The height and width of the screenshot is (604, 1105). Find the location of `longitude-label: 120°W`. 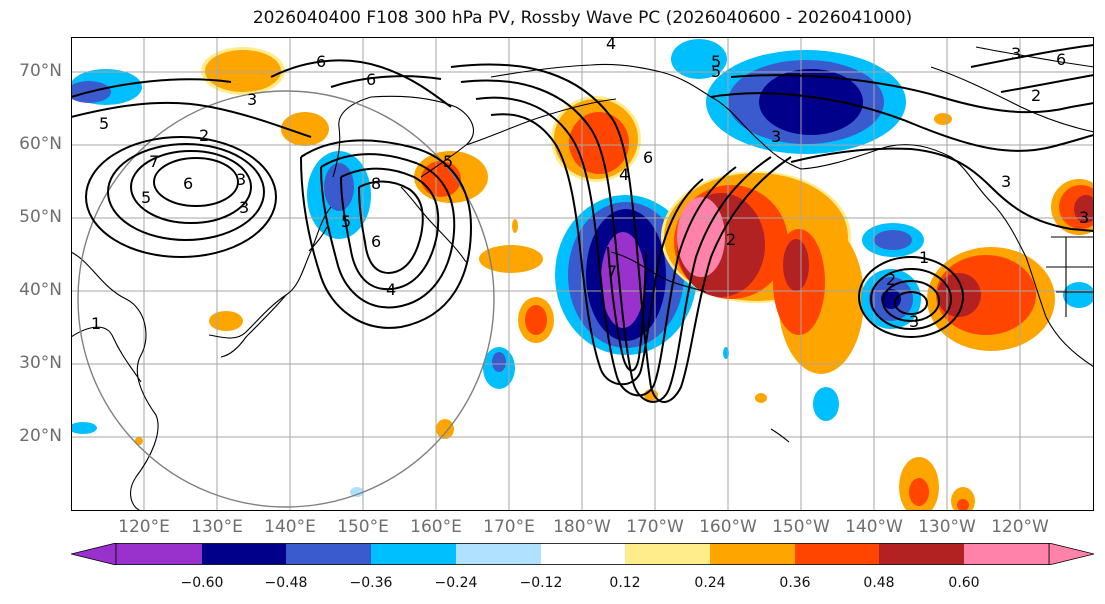

longitude-label: 120°W is located at coordinates (1020, 527).